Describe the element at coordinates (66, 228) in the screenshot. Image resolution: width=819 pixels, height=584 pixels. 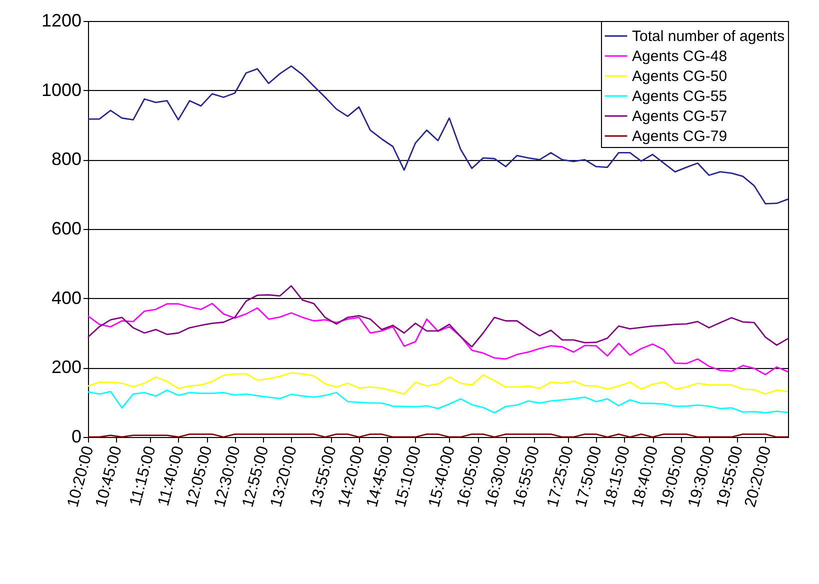
I see `y-tick-label: 600` at that location.